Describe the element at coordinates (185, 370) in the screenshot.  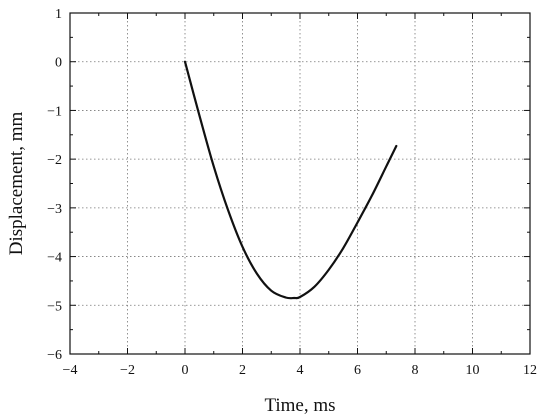
I see `x-tick-label: 0` at that location.